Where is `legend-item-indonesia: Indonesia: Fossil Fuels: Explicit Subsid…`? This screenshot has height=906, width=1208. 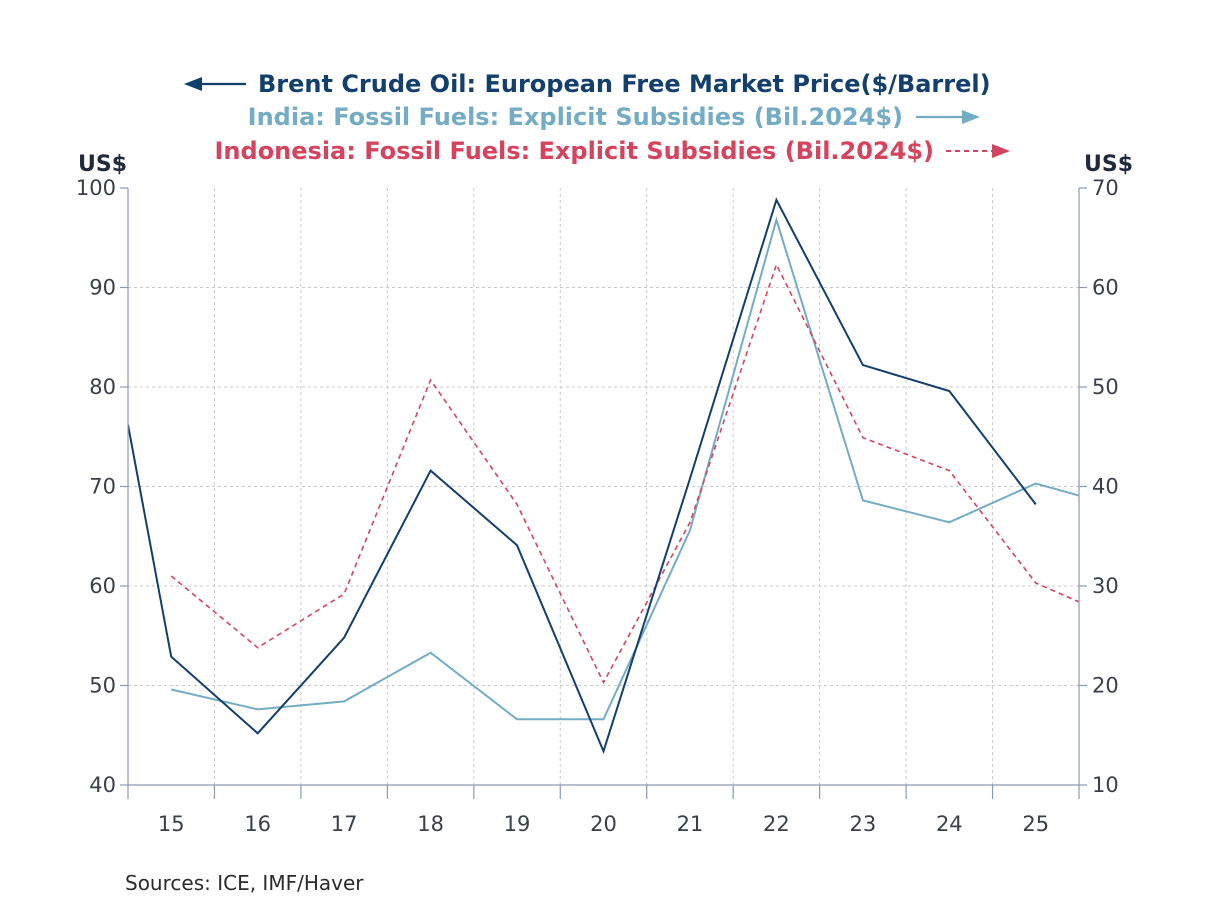 legend-item-indonesia: Indonesia: Fossil Fuels: Explicit Subsid… is located at coordinates (612, 151).